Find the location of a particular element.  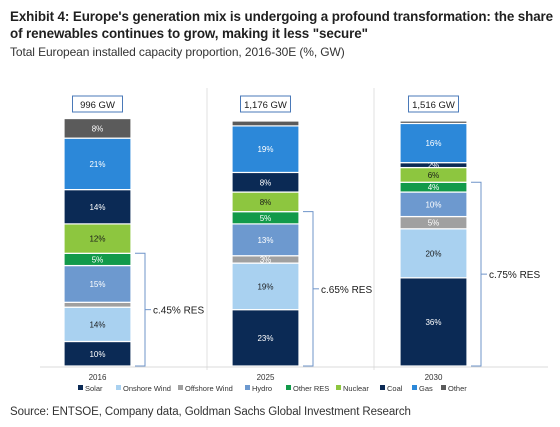

res-annotation-2025: c.65% RES is located at coordinates (346, 290).